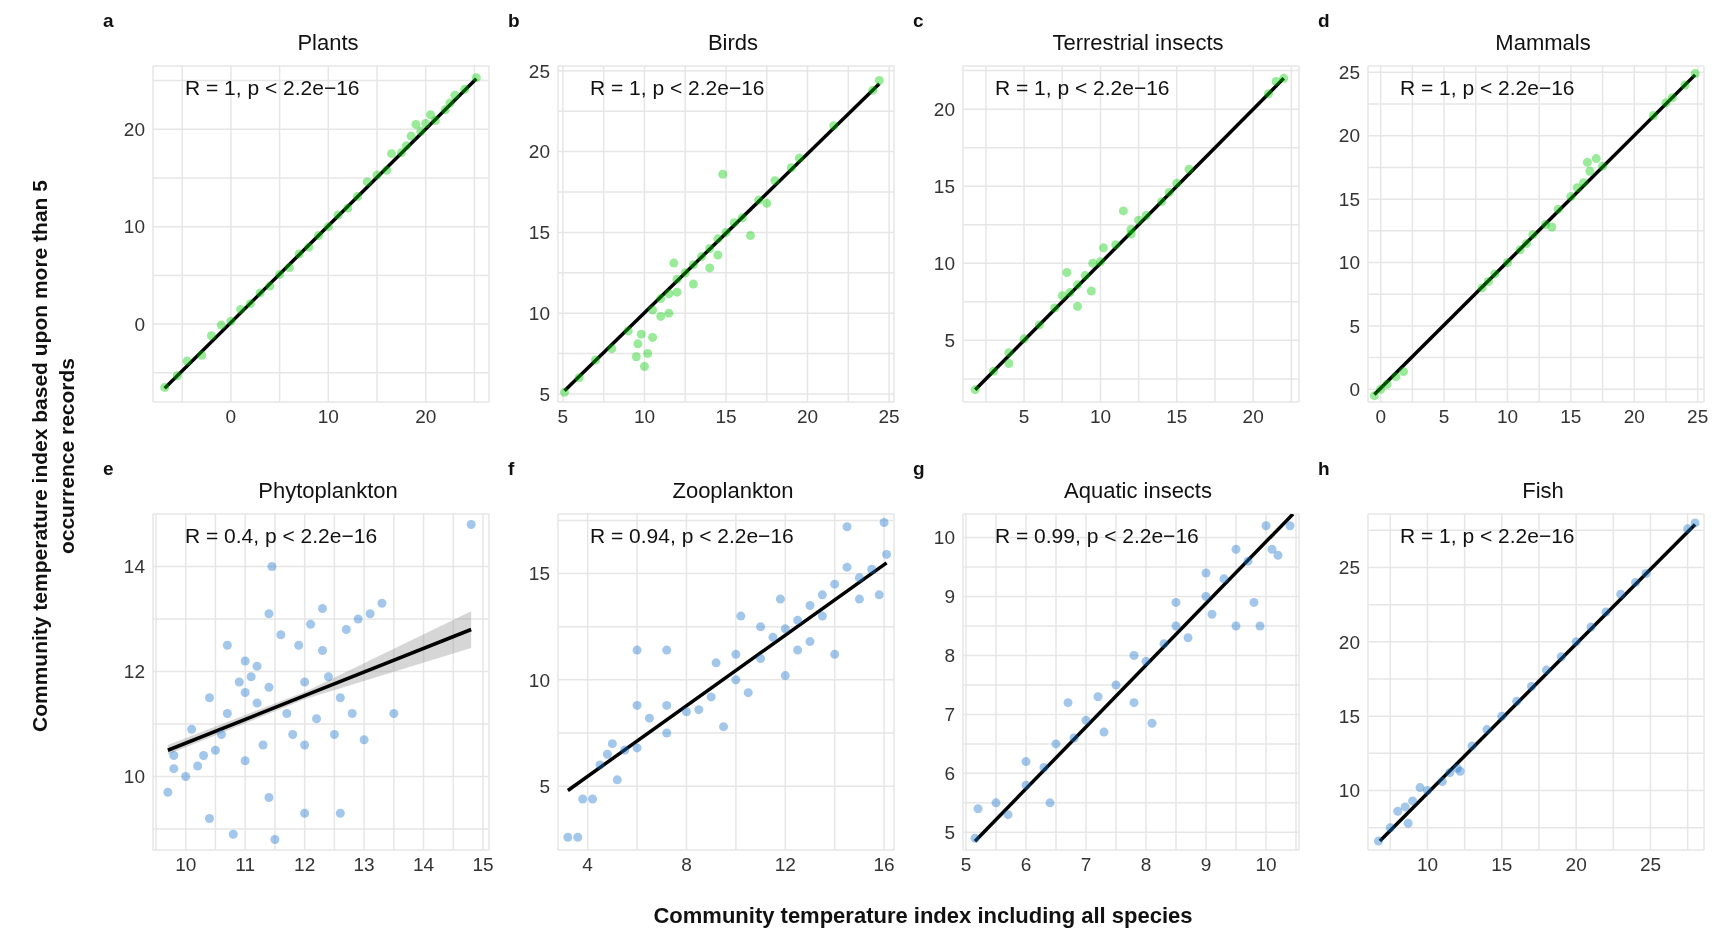  Describe the element at coordinates (1487, 536) in the screenshot. I see `annotation: R = 1, p < 2.2e−16` at that location.